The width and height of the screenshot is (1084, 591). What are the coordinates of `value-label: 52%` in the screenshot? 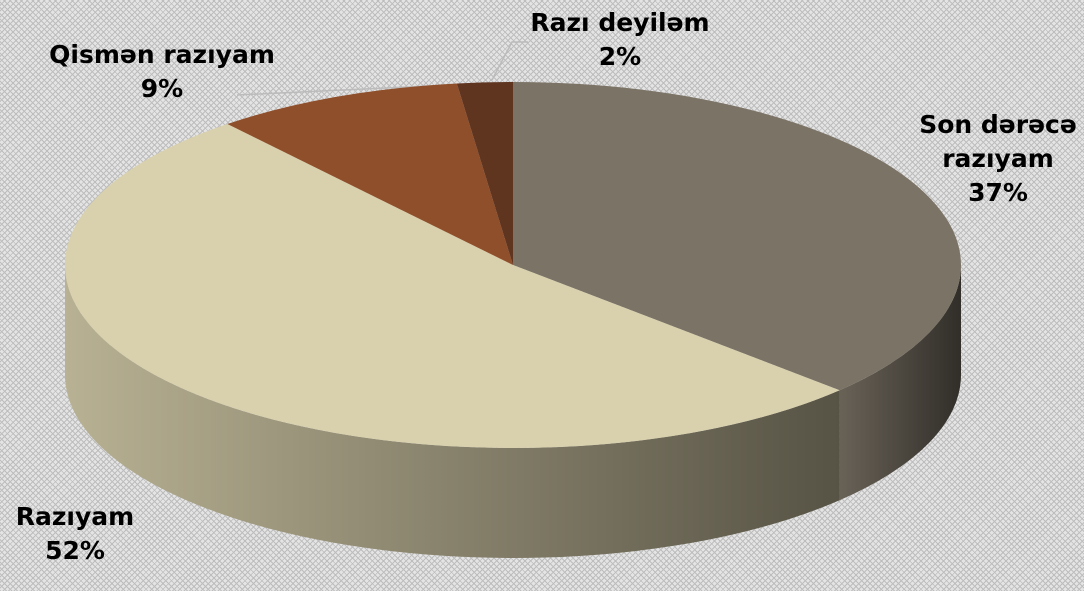 It's located at (75, 550).